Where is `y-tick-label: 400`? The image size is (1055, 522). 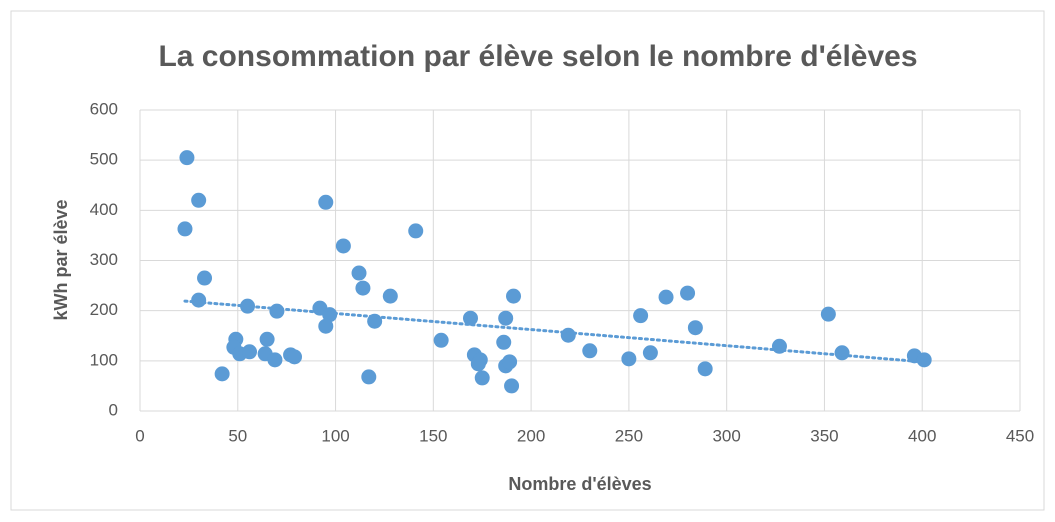 y-tick-label: 400 is located at coordinates (104, 209).